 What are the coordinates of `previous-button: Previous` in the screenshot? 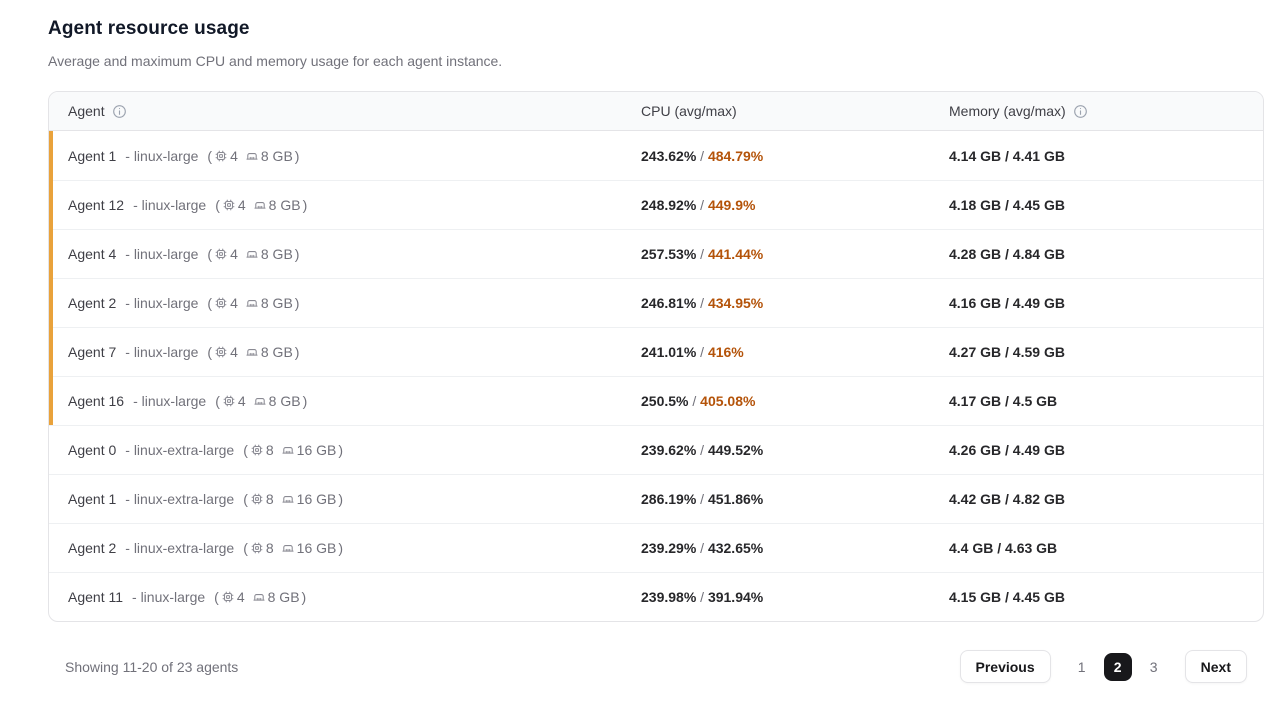 It's located at (1005, 666).